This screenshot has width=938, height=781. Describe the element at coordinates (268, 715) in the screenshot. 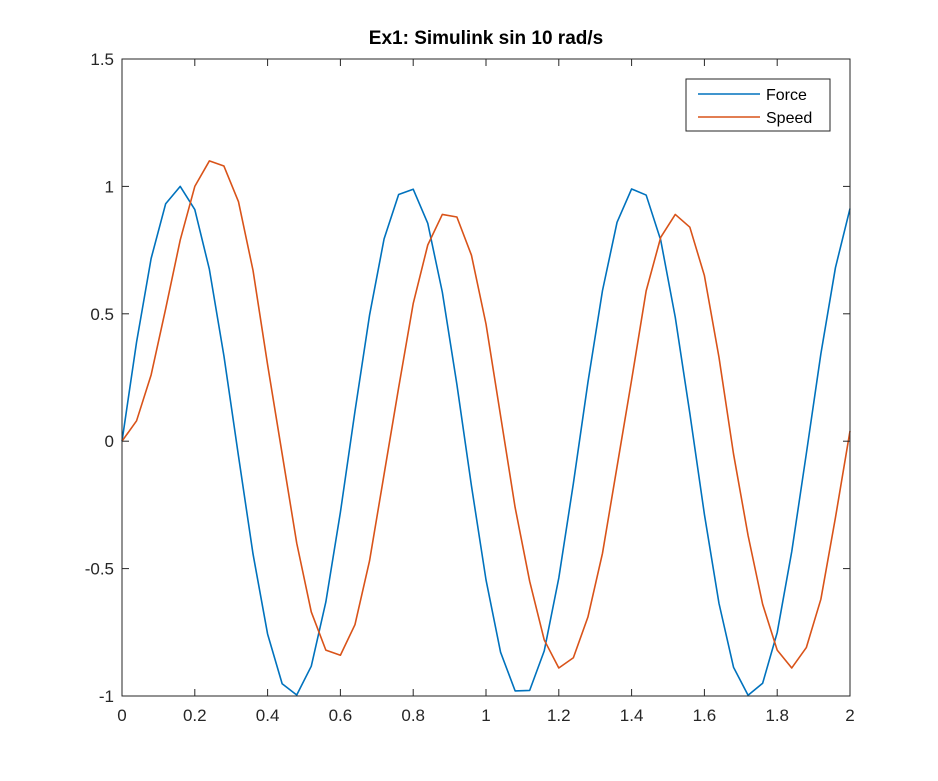

I see `x-tick-label: 0.4` at that location.